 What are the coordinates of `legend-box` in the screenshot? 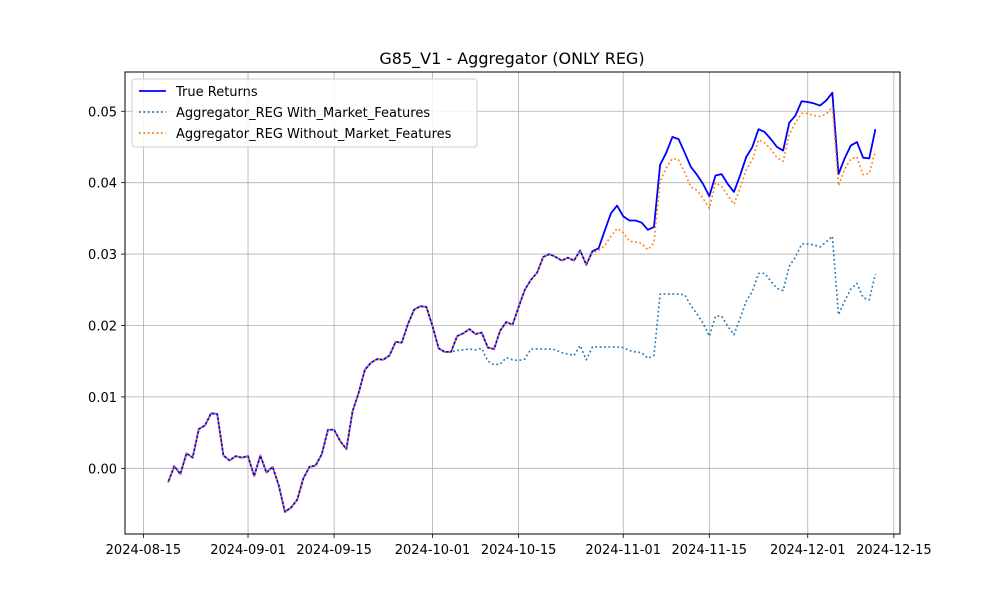 It's located at (304, 113).